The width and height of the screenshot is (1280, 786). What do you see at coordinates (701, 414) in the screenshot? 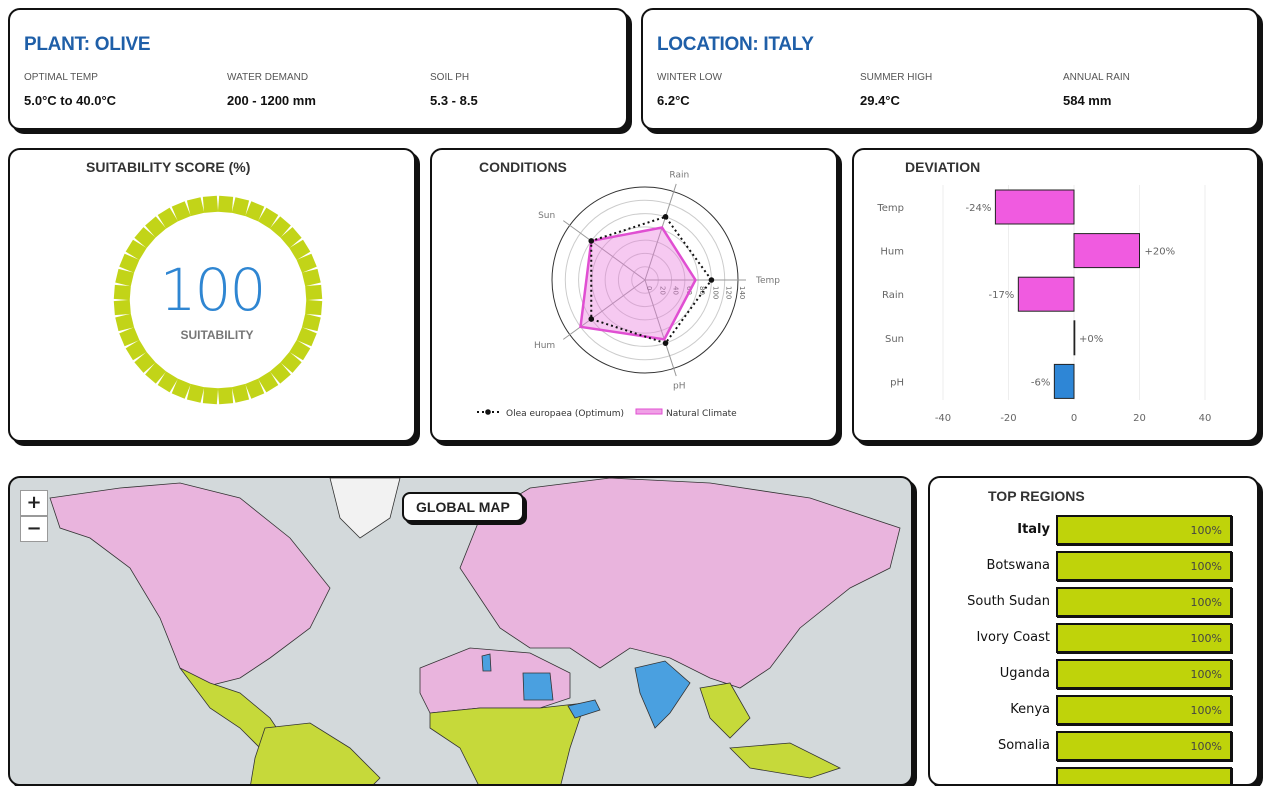
I see `legend-natural-label: Natural Climate` at bounding box center [701, 414].